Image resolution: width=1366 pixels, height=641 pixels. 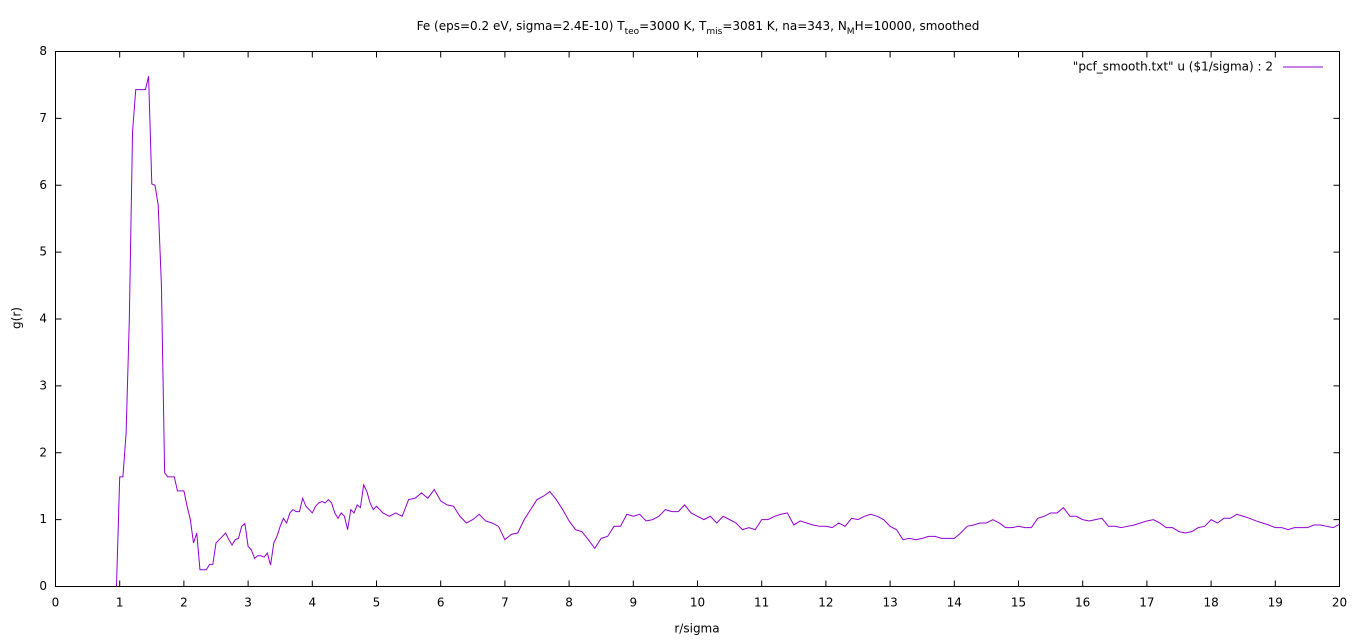 What do you see at coordinates (954, 603) in the screenshot?
I see `x-tick-label: 14` at bounding box center [954, 603].